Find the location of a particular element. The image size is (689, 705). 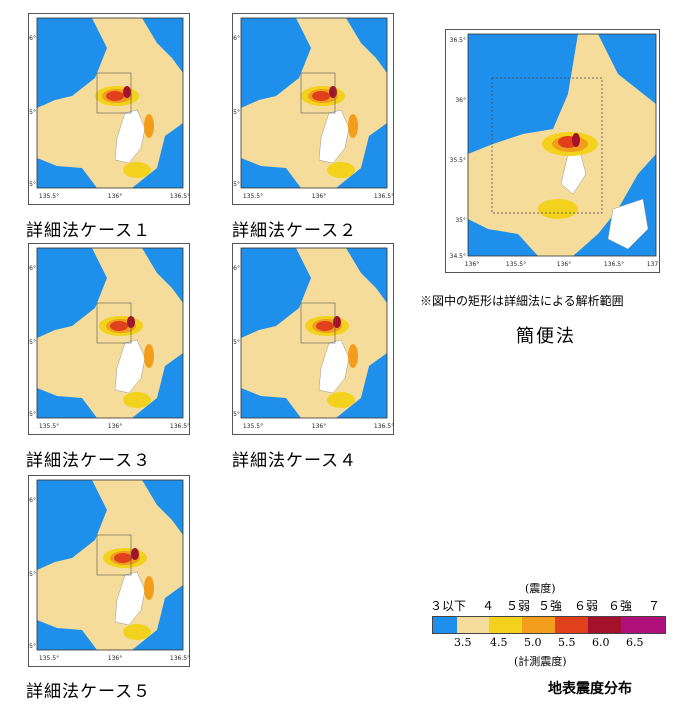

detail-map-1: 135.5° 136° 136.5° 36° 35.5° 35° is located at coordinates (109, 109).